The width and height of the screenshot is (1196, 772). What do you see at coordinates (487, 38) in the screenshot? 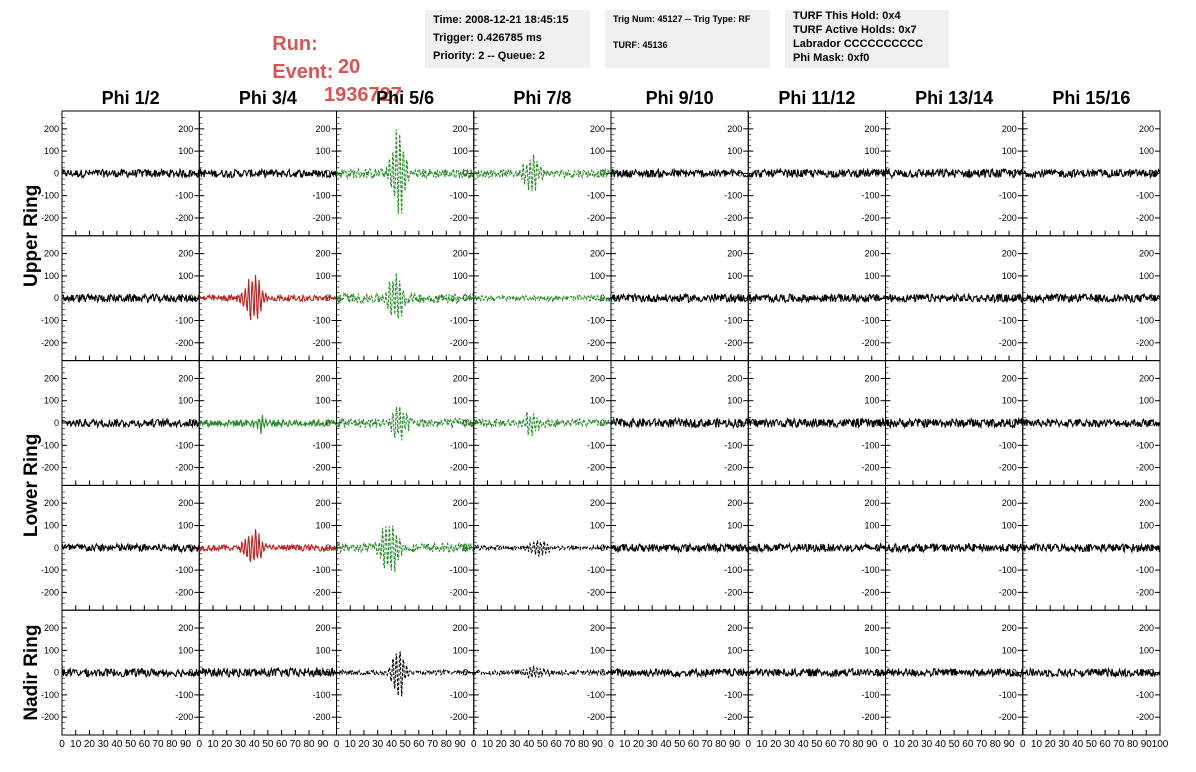
I see `info-line: Trigger: 0.426785 ms` at bounding box center [487, 38].